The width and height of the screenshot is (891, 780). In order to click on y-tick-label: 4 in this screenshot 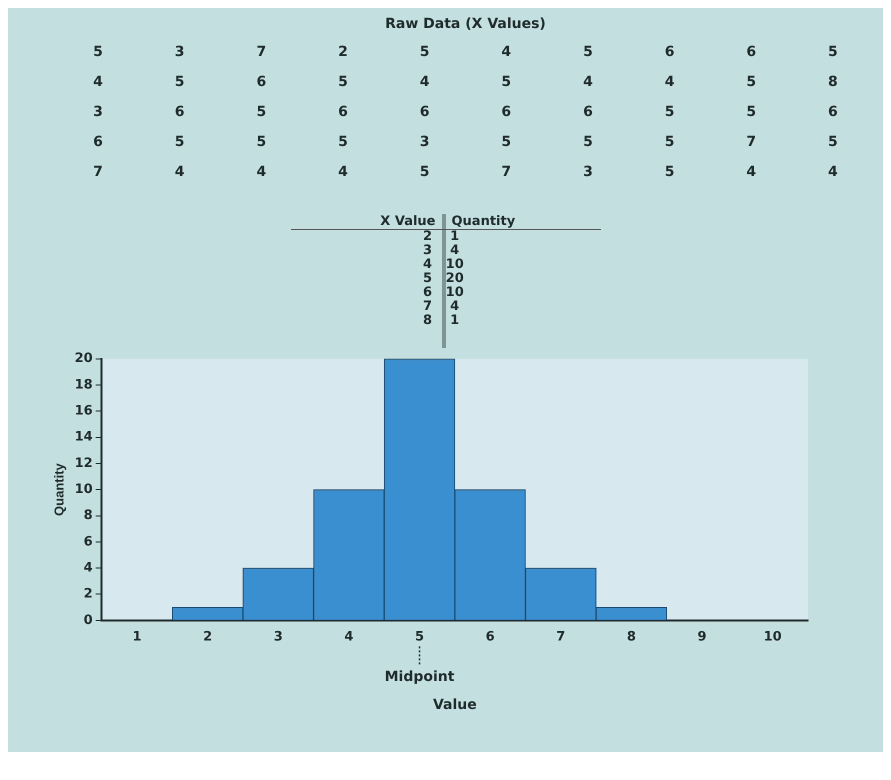, I will do `click(88, 568)`.